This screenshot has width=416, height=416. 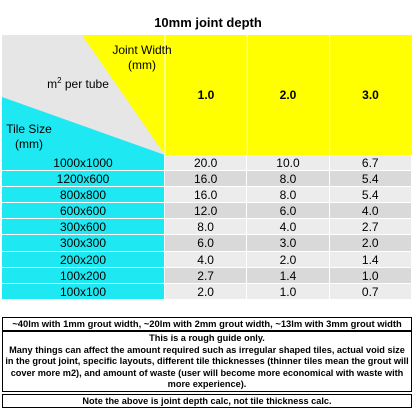 What do you see at coordinates (370, 95) in the screenshot?
I see `column-header-3mm: 3.0` at bounding box center [370, 95].